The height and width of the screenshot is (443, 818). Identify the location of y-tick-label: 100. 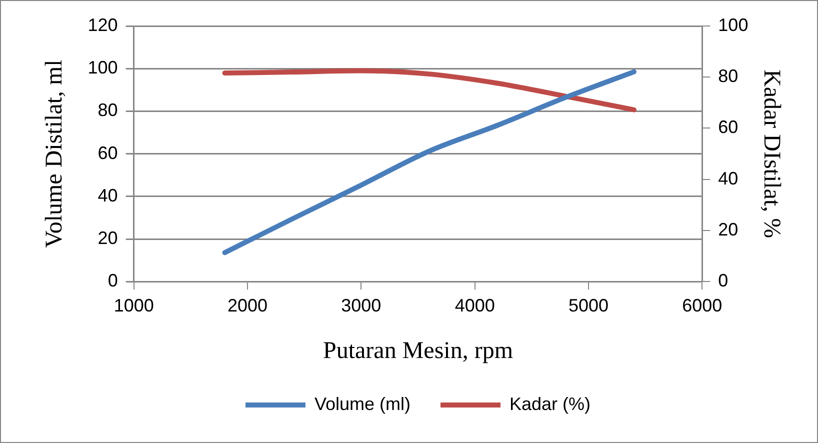
(103, 68).